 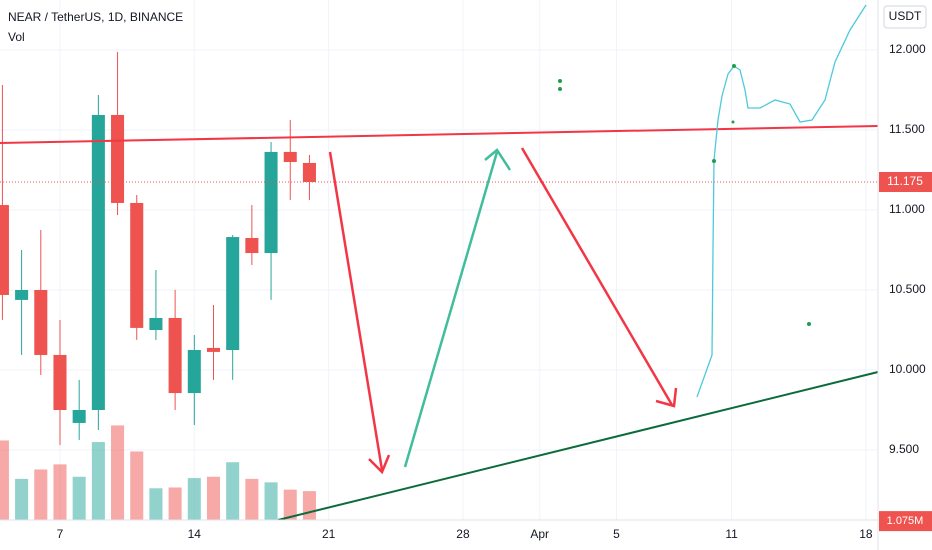 What do you see at coordinates (439, 535) in the screenshot?
I see `time-axis` at bounding box center [439, 535].